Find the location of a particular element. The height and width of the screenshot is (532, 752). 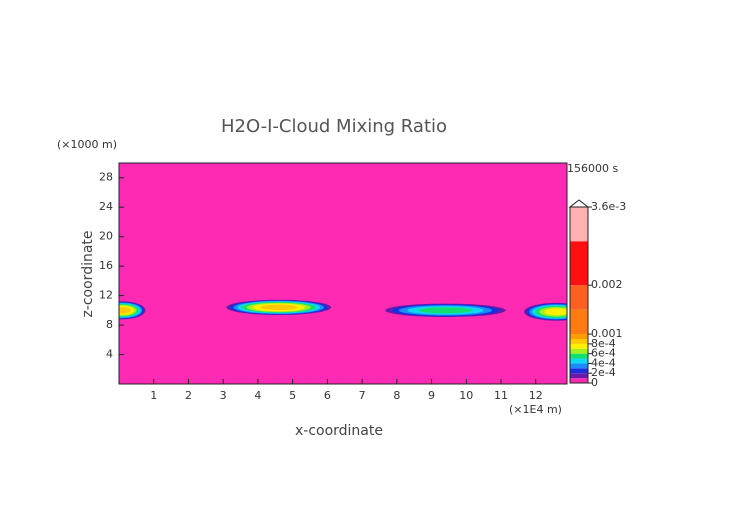

x-tick-label: 2 is located at coordinates (188, 395).